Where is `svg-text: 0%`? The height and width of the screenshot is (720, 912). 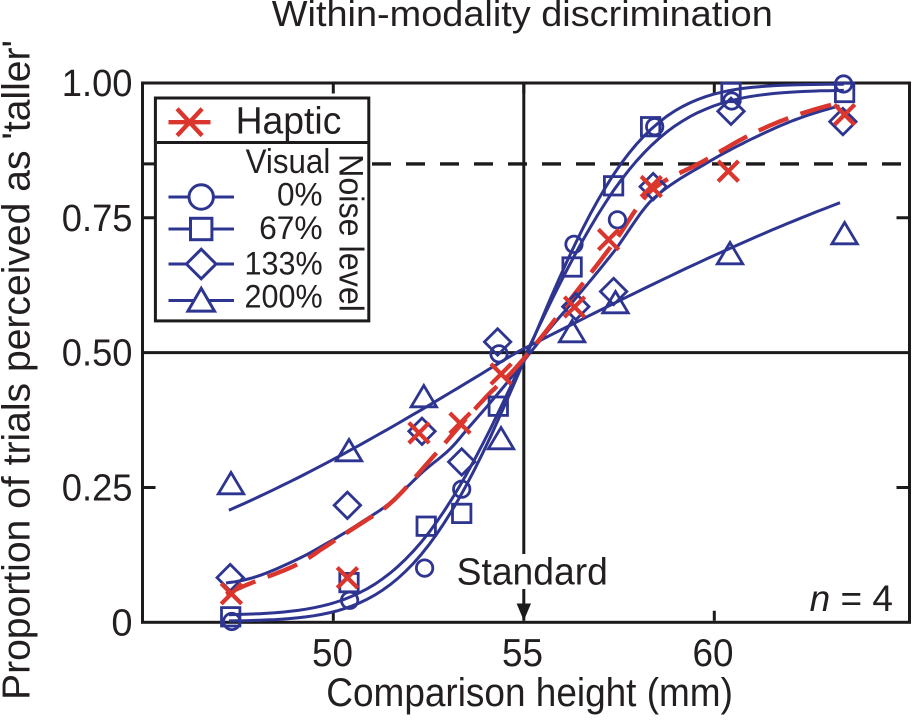
svg-text: 0% is located at coordinates (300, 195).